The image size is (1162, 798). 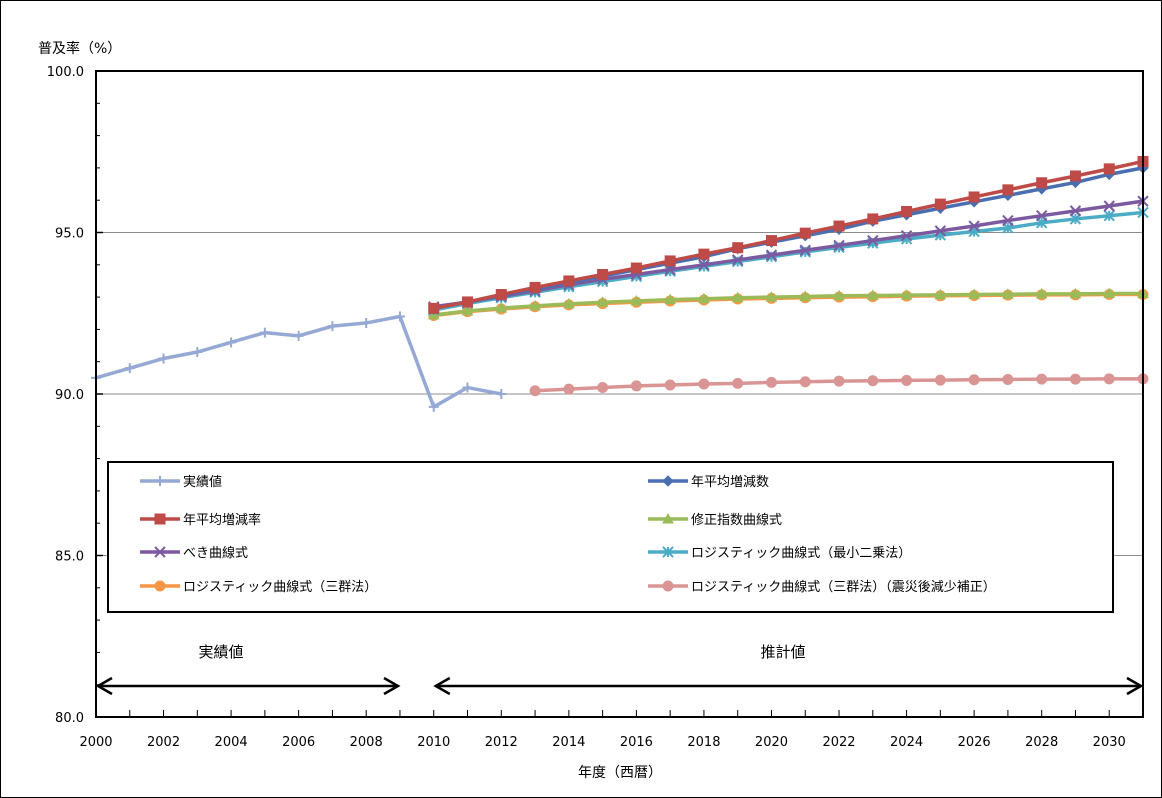 What do you see at coordinates (703, 742) in the screenshot?
I see `x-tick-label: 2018` at bounding box center [703, 742].